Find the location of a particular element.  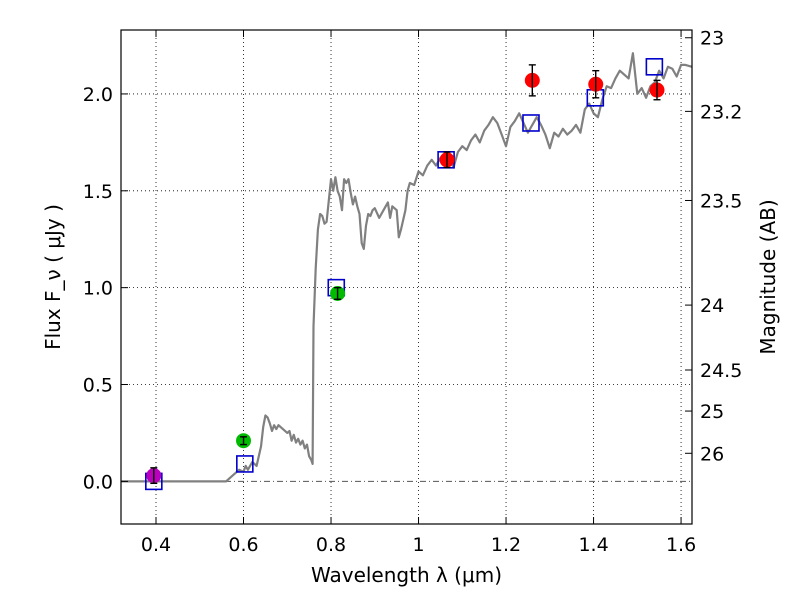

x-tick-label: 0.4 is located at coordinates (156, 545).